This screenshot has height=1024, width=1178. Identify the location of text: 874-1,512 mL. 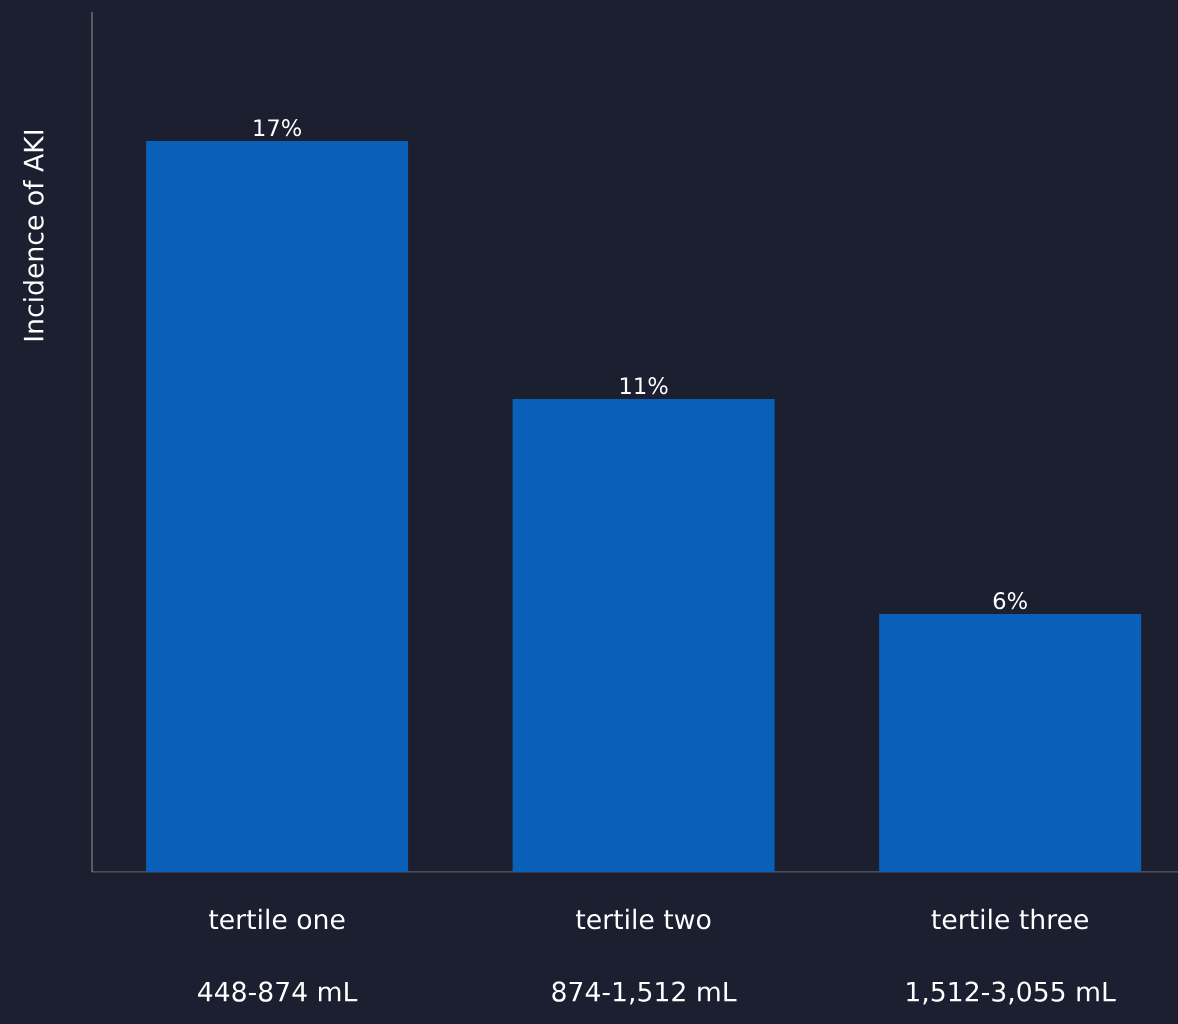
(644, 993).